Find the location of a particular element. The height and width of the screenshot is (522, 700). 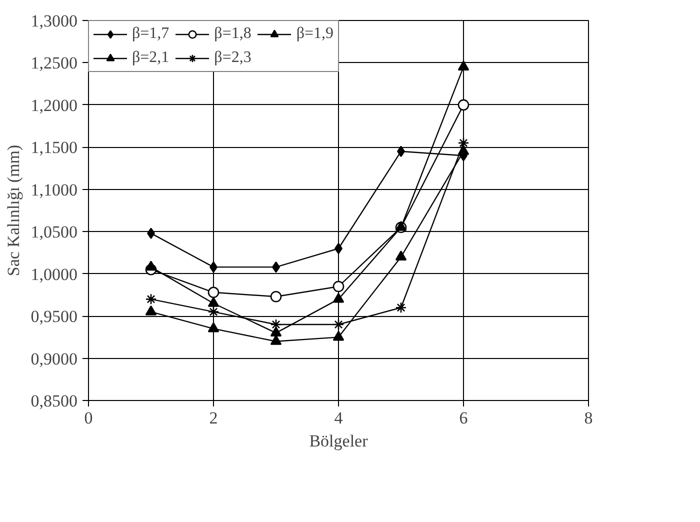

legend-label: β=1,7 is located at coordinates (151, 34).